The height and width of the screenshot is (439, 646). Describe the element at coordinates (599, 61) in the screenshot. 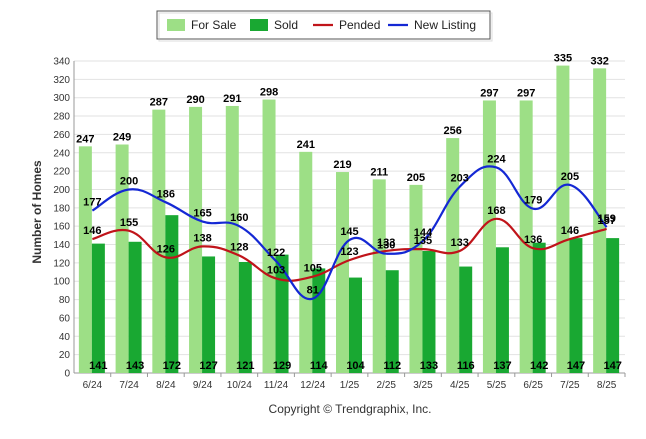

I see `for-sale-value-label: 332` at that location.